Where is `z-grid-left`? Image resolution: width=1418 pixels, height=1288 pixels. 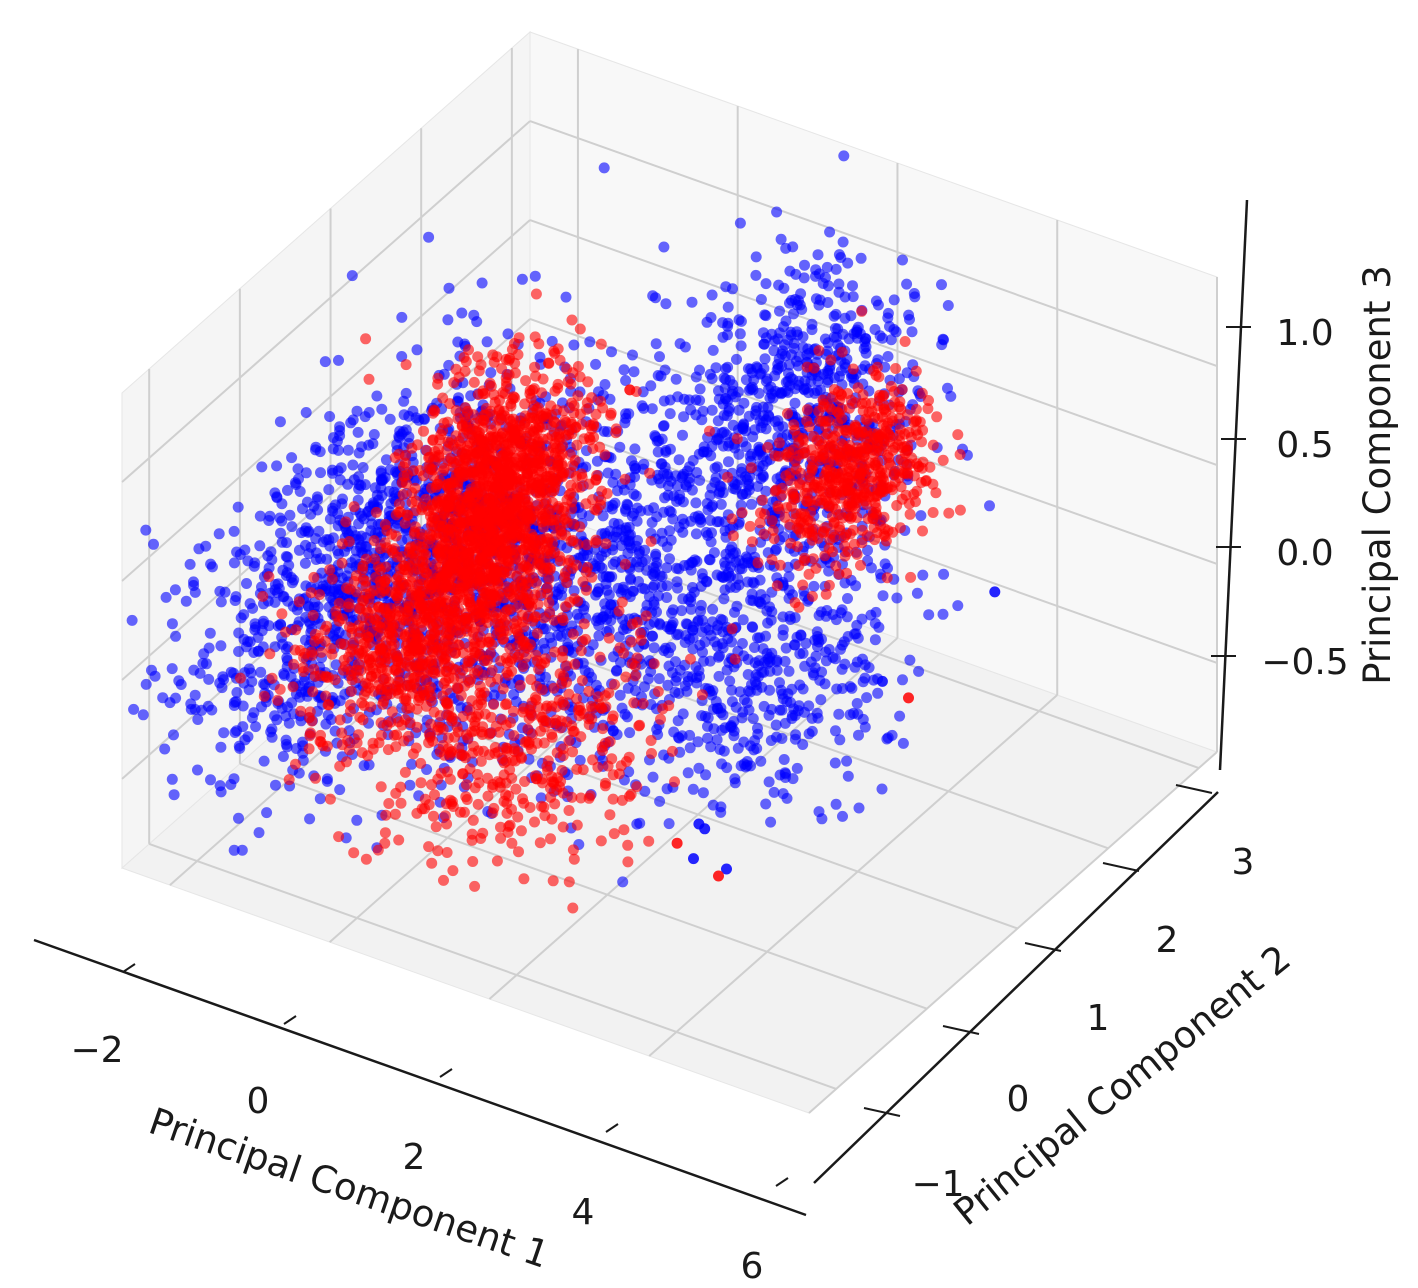 z-grid-left is located at coordinates (326, 301).